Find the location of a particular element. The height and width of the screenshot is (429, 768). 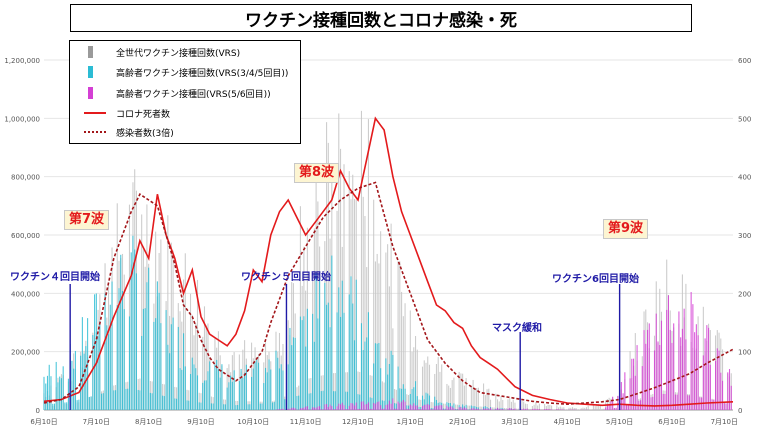

x-tick-label: 3月10日 is located at coordinates (514, 422).